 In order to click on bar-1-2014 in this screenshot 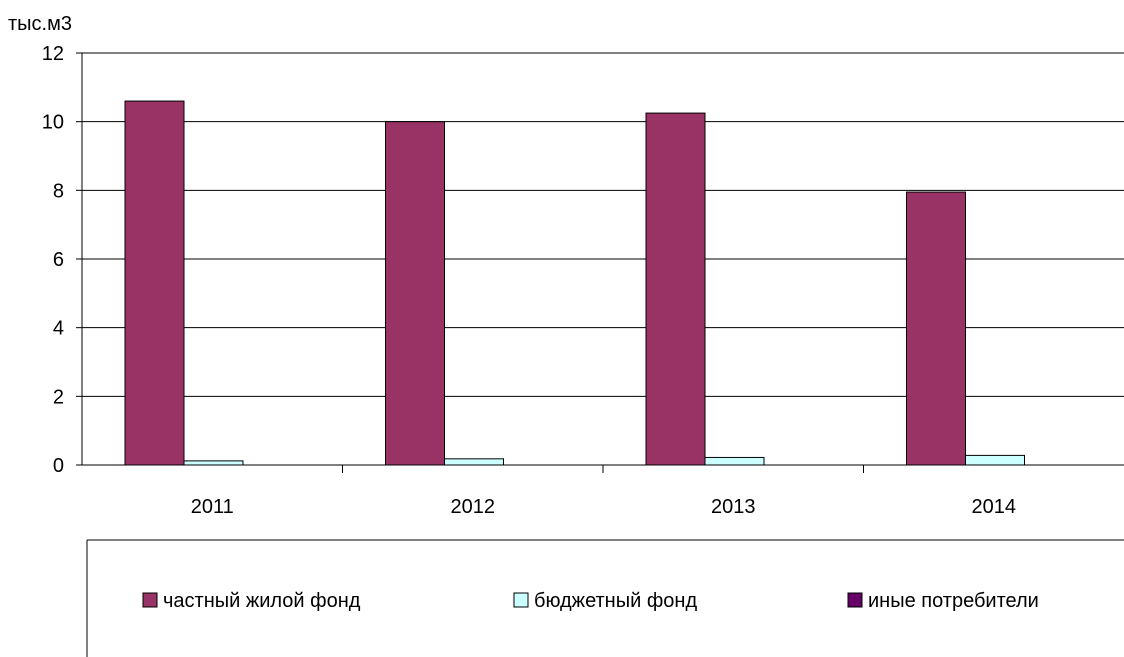, I will do `click(936, 328)`.